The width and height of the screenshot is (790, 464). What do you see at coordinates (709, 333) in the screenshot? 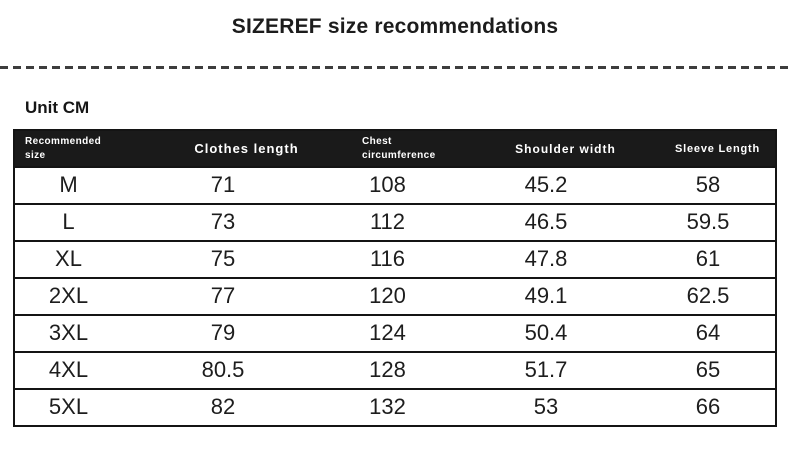
I see `cell-sleeve-length: 64` at bounding box center [709, 333].